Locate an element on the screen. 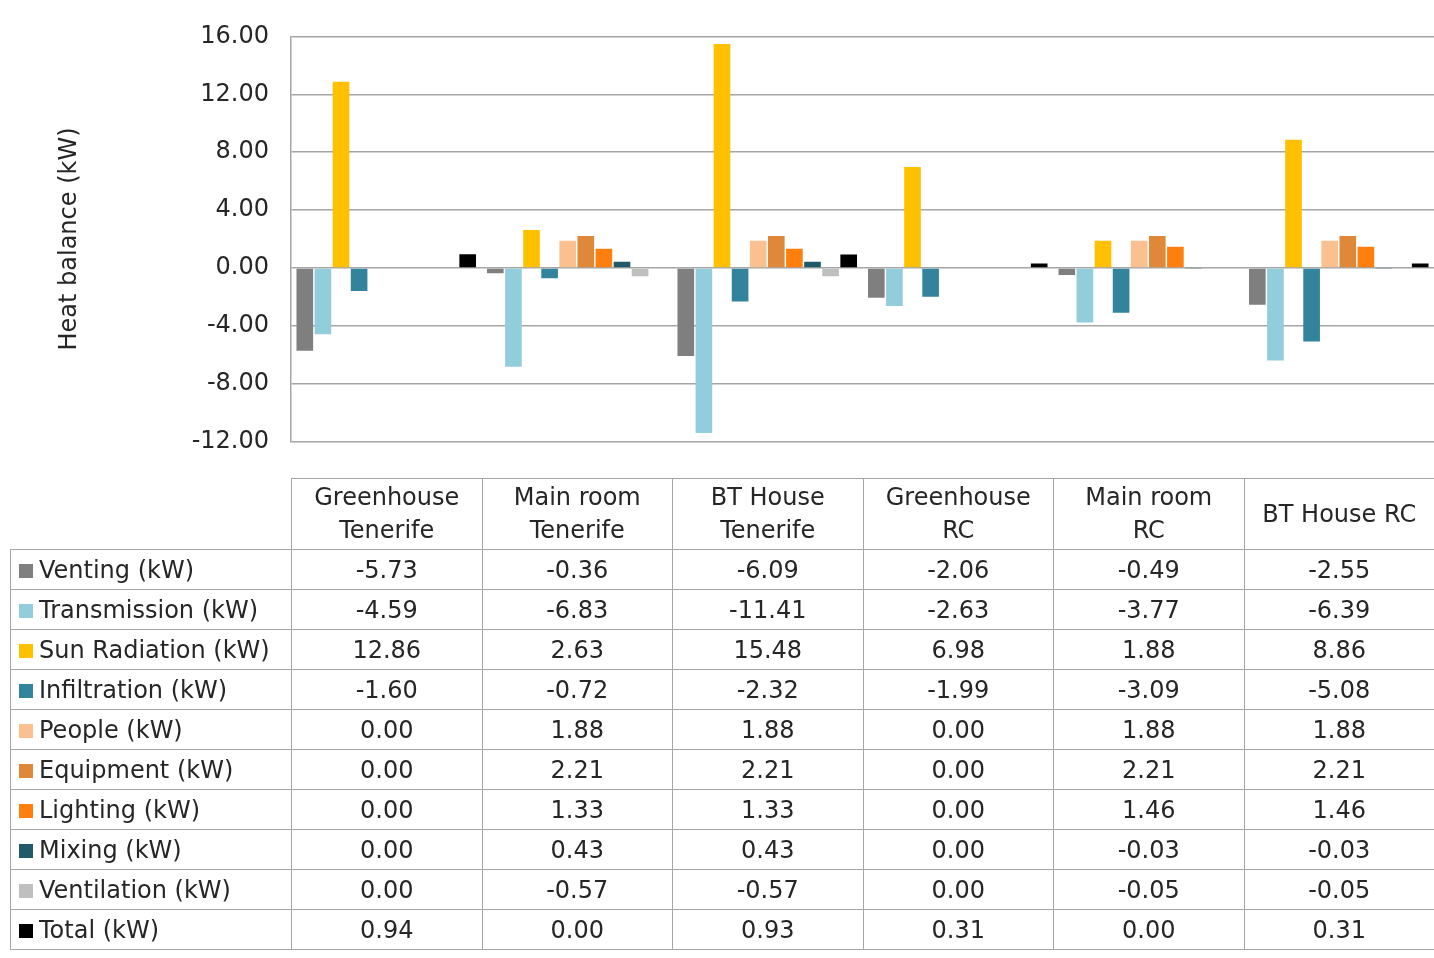 This screenshot has width=1434, height=958. x-tick-label: Greenhouse Tenerife is located at coordinates (386, 514).